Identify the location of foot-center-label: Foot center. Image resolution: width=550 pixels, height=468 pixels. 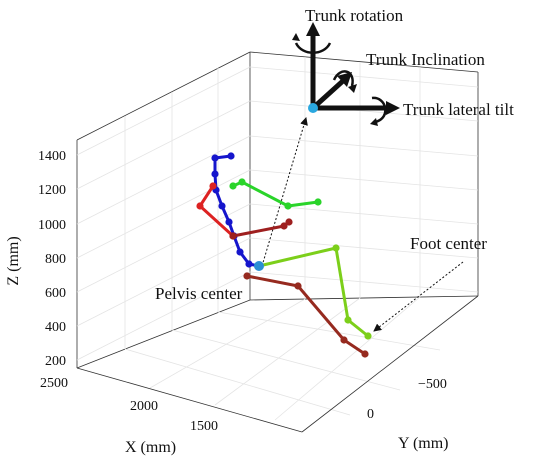
(448, 243).